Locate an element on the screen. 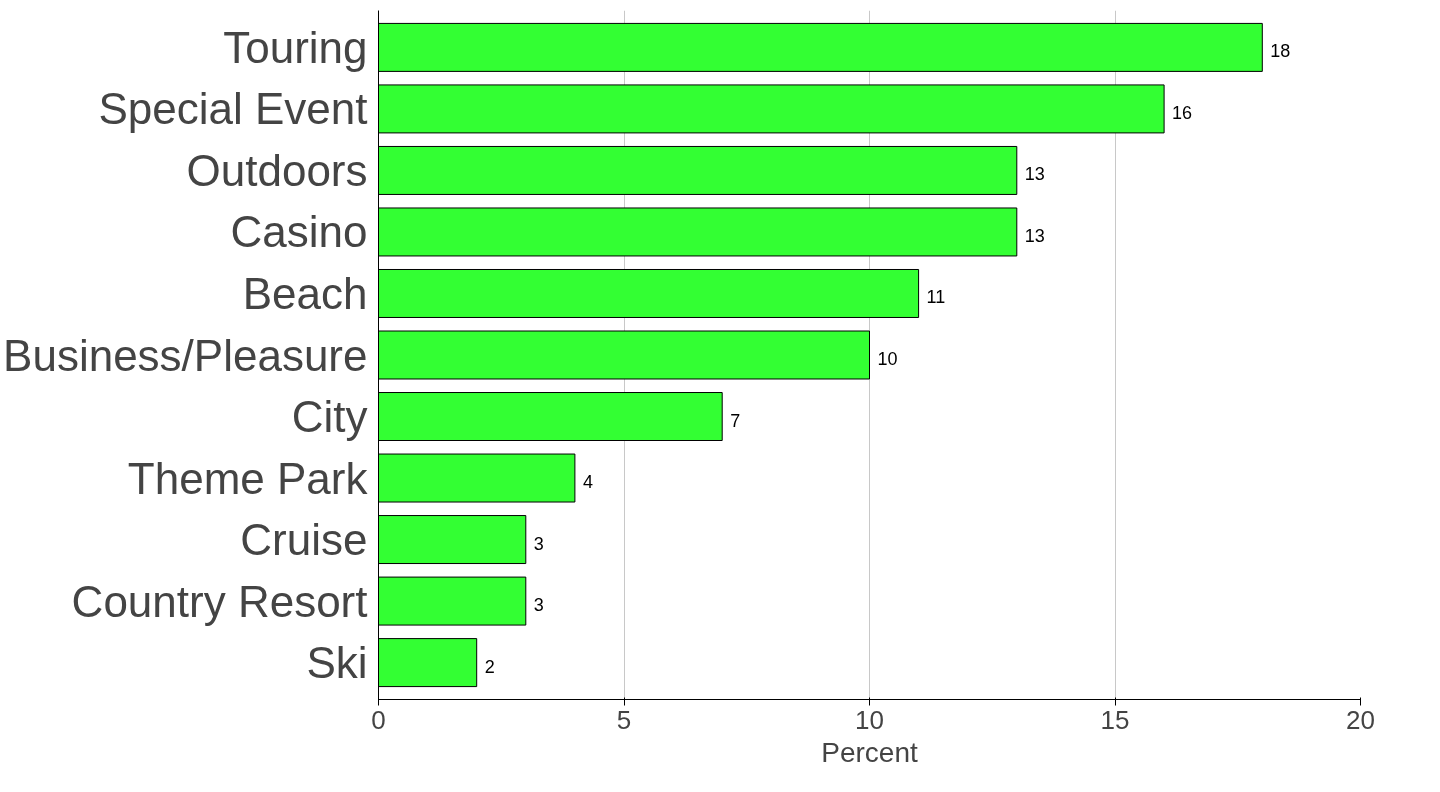 The width and height of the screenshot is (1440, 792). y-tick-label: Casino is located at coordinates (299, 232).